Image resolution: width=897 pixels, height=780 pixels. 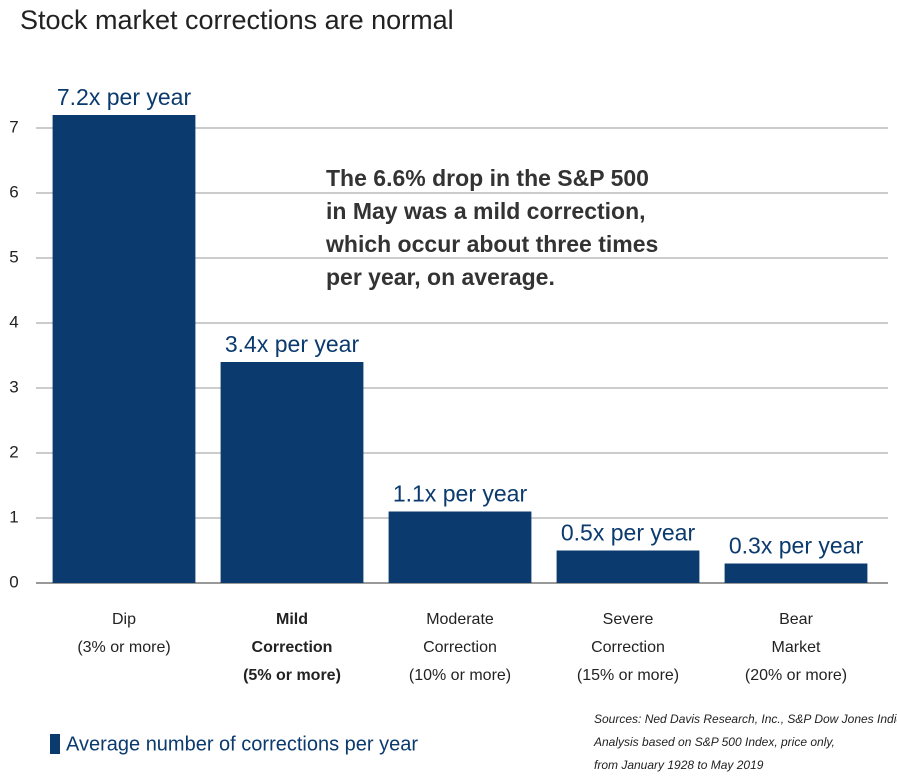 I want to click on y-tick-label: 5, so click(x=13, y=256).